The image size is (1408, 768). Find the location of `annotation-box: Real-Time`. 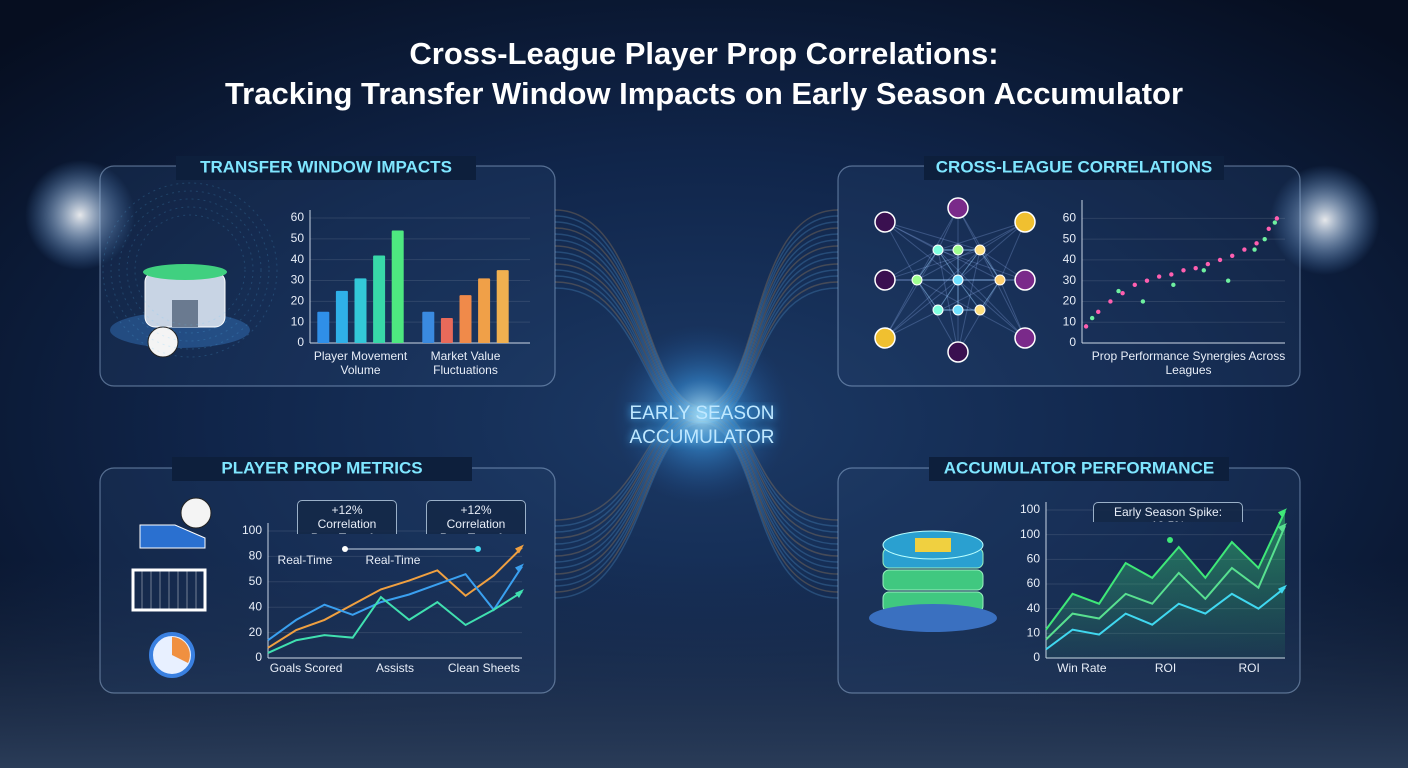

annotation-box: Real-Time is located at coordinates (393, 560).